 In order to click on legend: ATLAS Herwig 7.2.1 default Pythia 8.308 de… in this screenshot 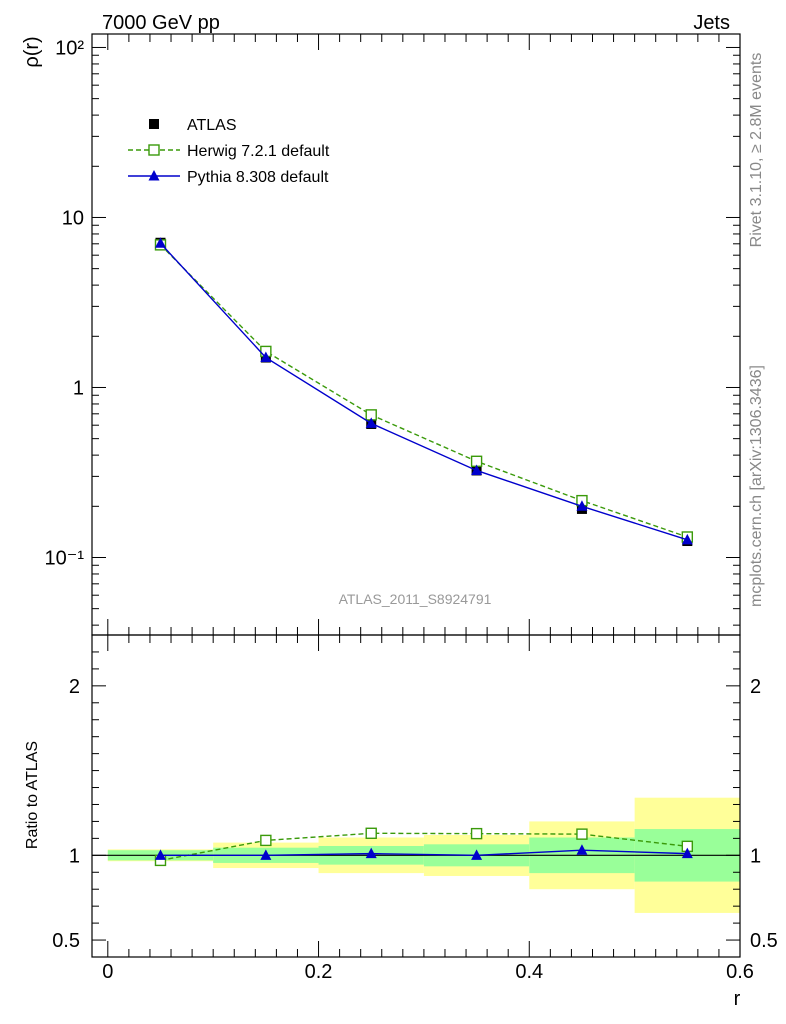, I will do `click(229, 151)`.